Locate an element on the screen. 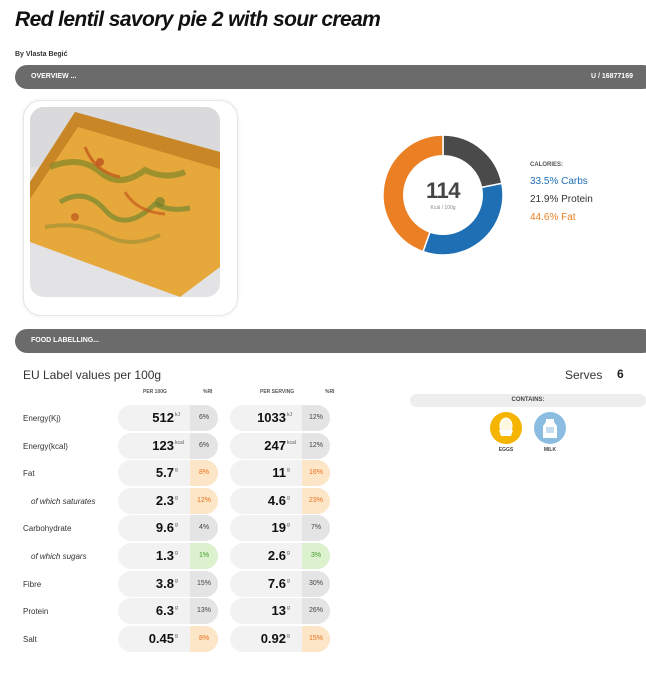  per-100g-cell: 9.6 g 4% is located at coordinates (168, 528).